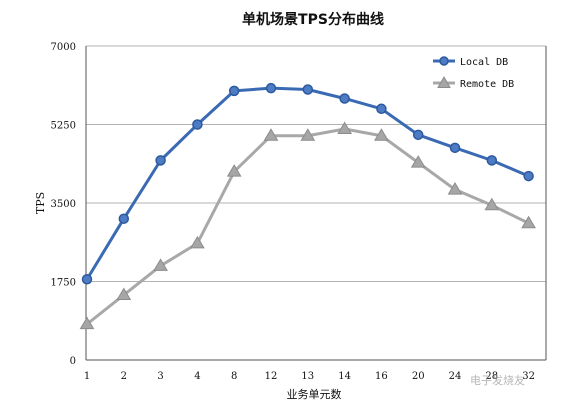 Image resolution: width=581 pixels, height=404 pixels. Describe the element at coordinates (473, 73) in the screenshot. I see `legend: Local DB Remote DB` at that location.